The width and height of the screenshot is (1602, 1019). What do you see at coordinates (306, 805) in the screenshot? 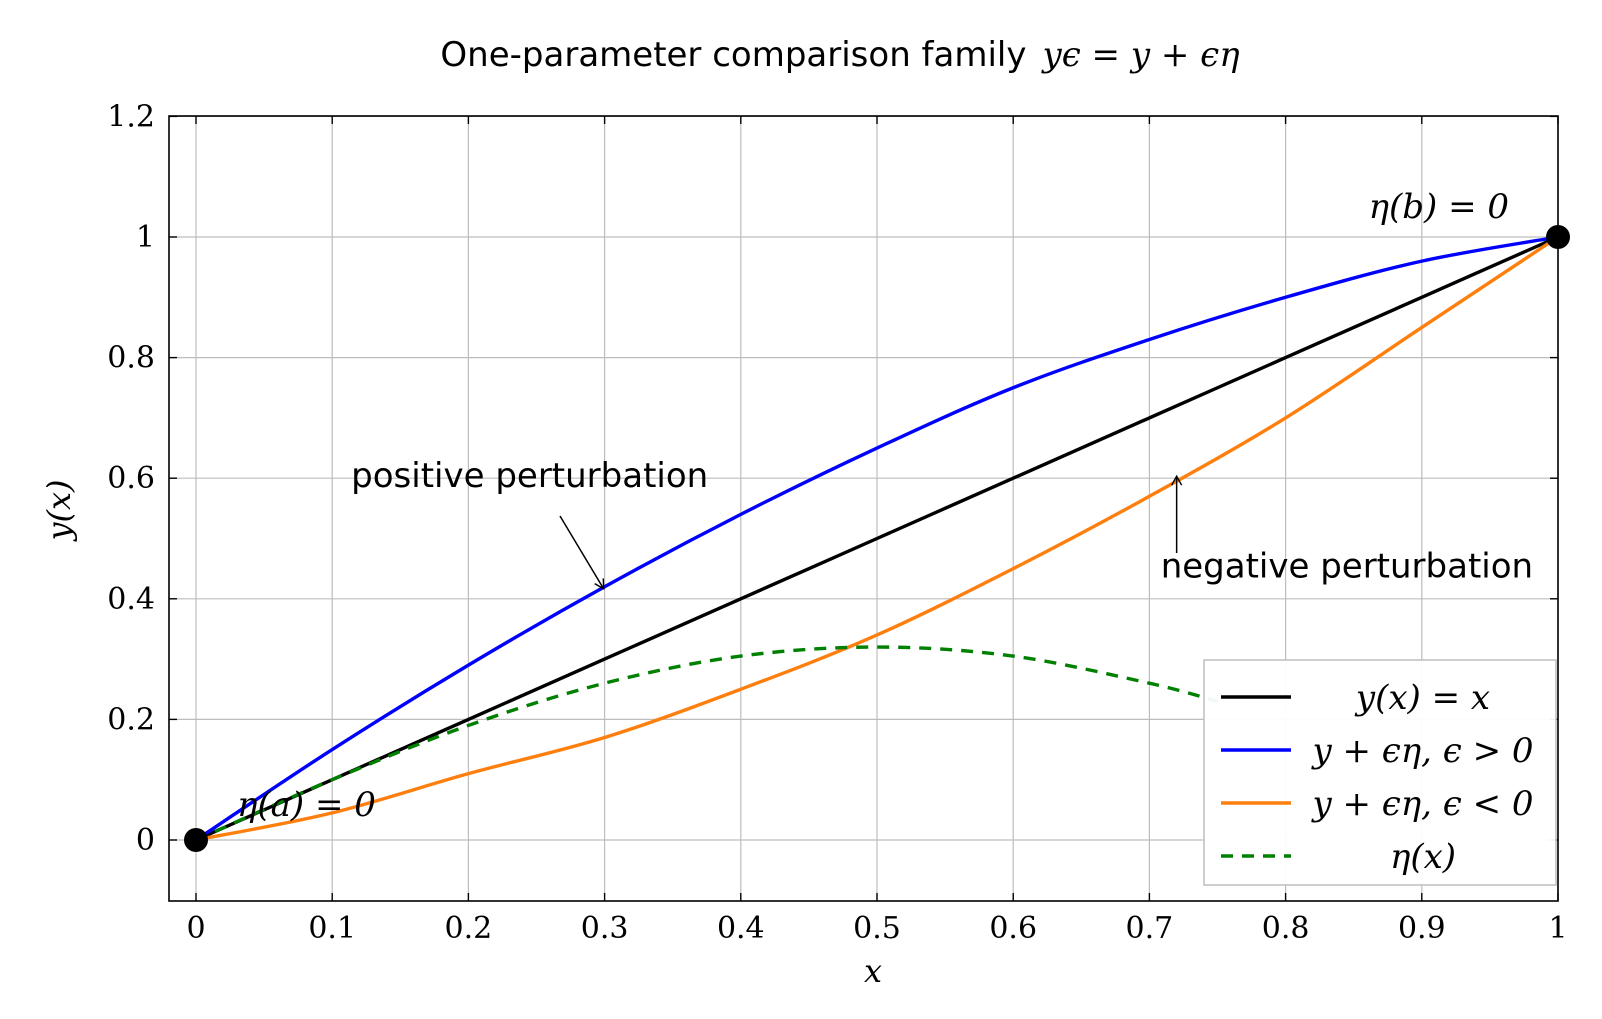
I see `endpoint-a-label: η(a) = 0` at bounding box center [306, 805].